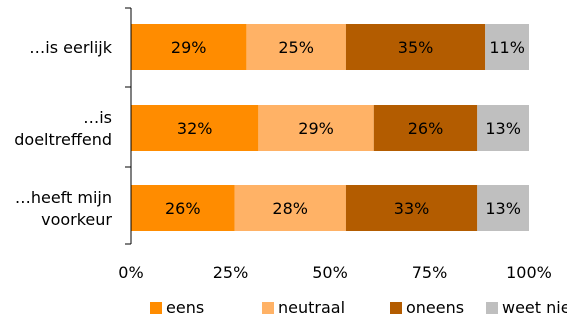 This screenshot has width=567, height=322. Describe the element at coordinates (529, 272) in the screenshot. I see `x-tick-label: 100%` at that location.